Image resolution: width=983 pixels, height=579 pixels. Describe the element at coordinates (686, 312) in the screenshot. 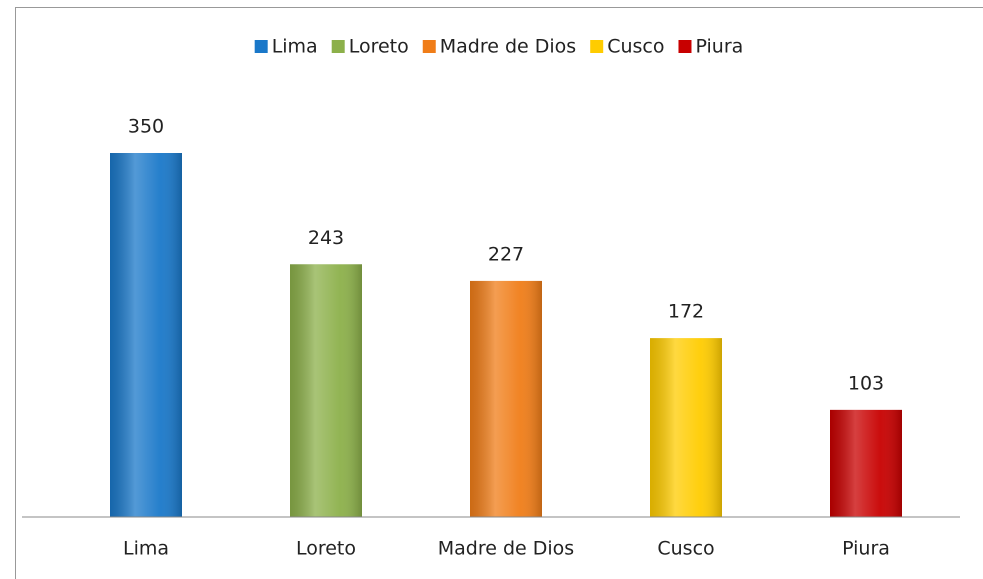

I see `data-label: 172` at that location.